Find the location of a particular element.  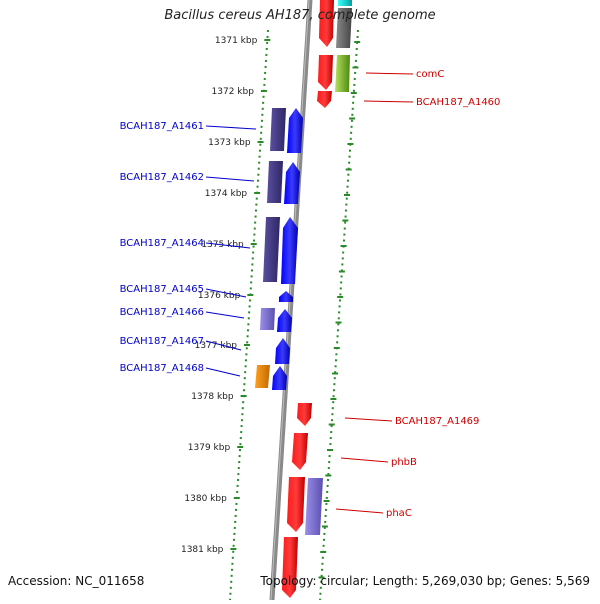

cog-features-left is located at coordinates (270, 248).